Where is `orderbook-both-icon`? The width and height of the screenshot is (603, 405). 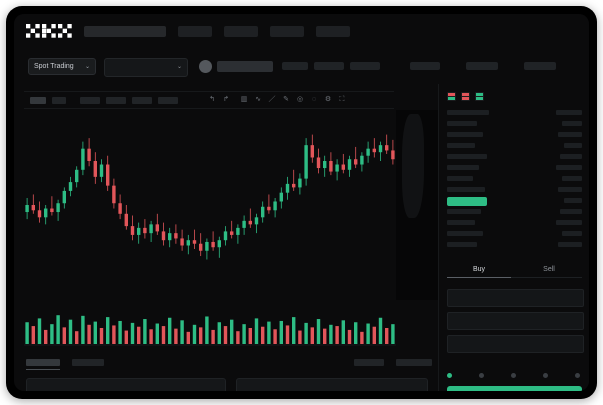
orderbook-both-icon is located at coordinates (451, 96).